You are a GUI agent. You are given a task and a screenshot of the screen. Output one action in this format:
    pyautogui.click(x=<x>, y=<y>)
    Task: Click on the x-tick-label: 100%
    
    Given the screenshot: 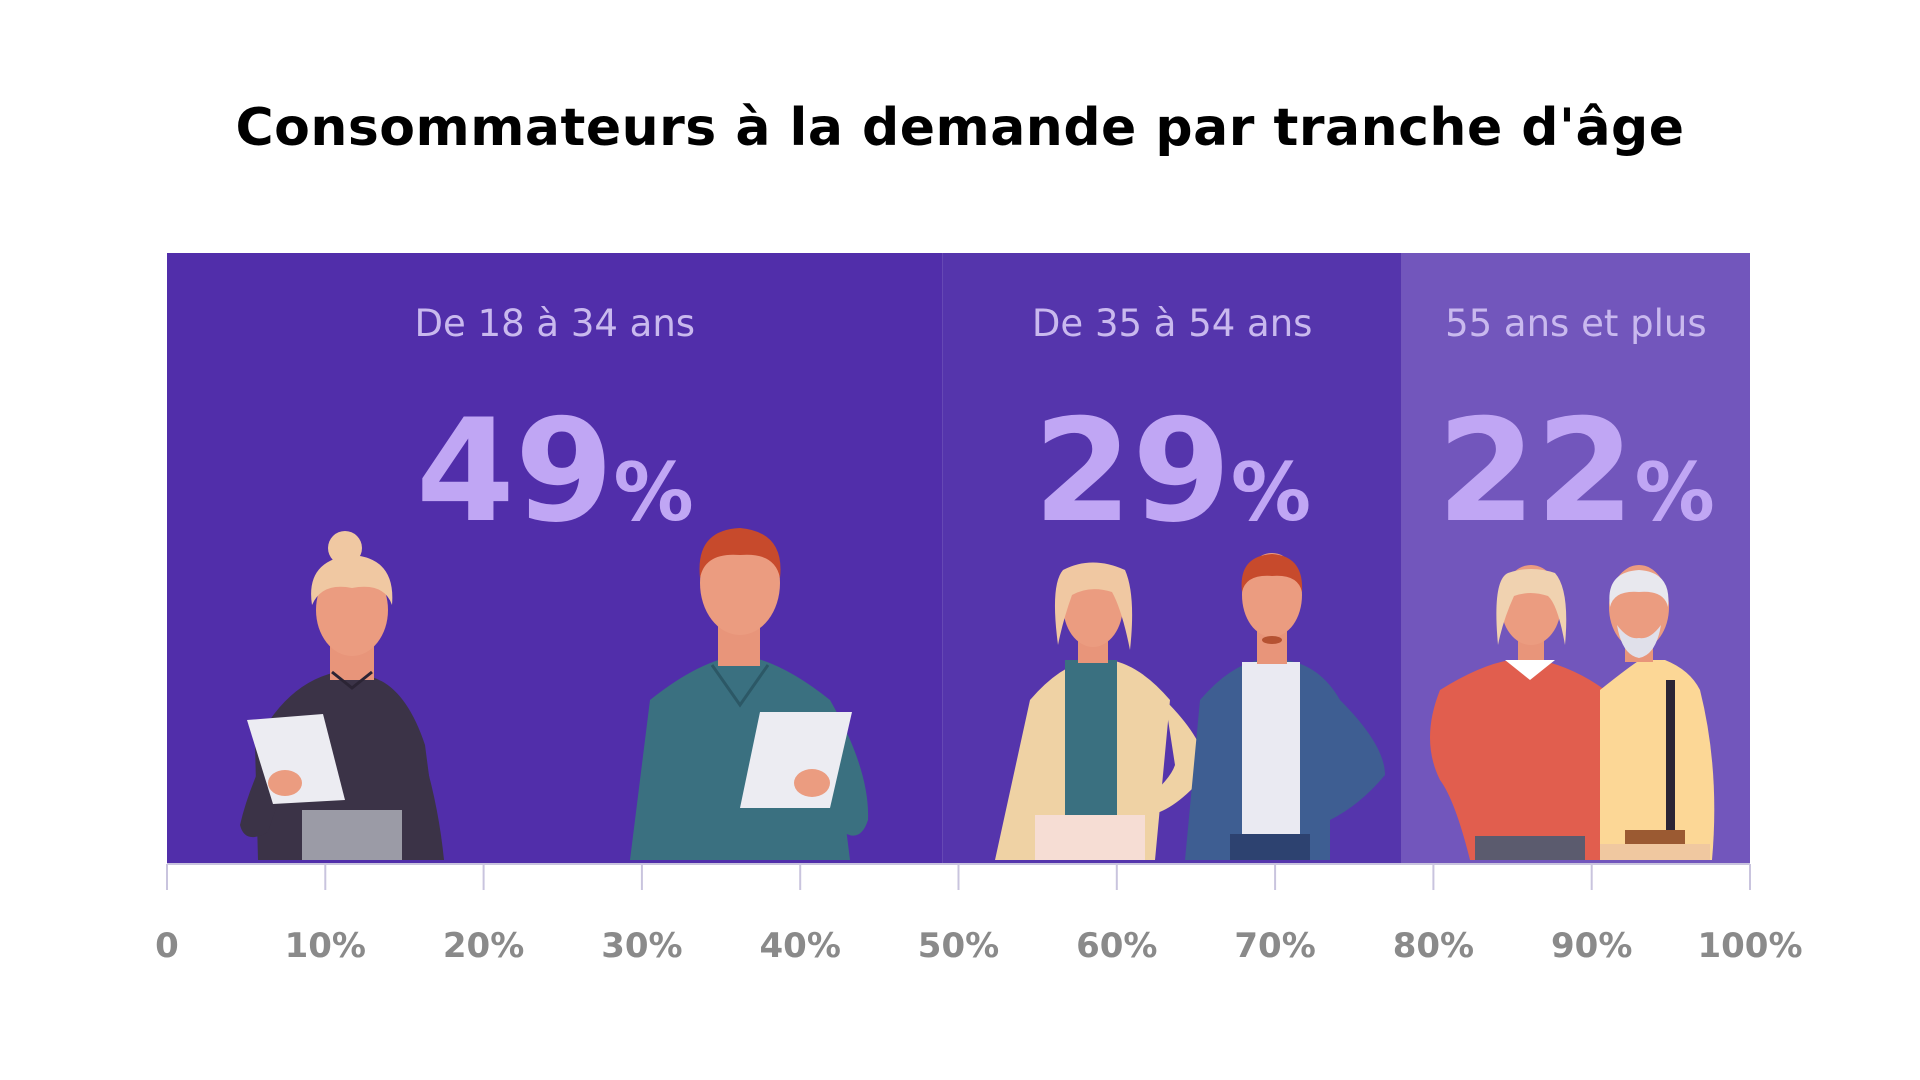 What is the action you would take?
    pyautogui.click(x=1749, y=946)
    